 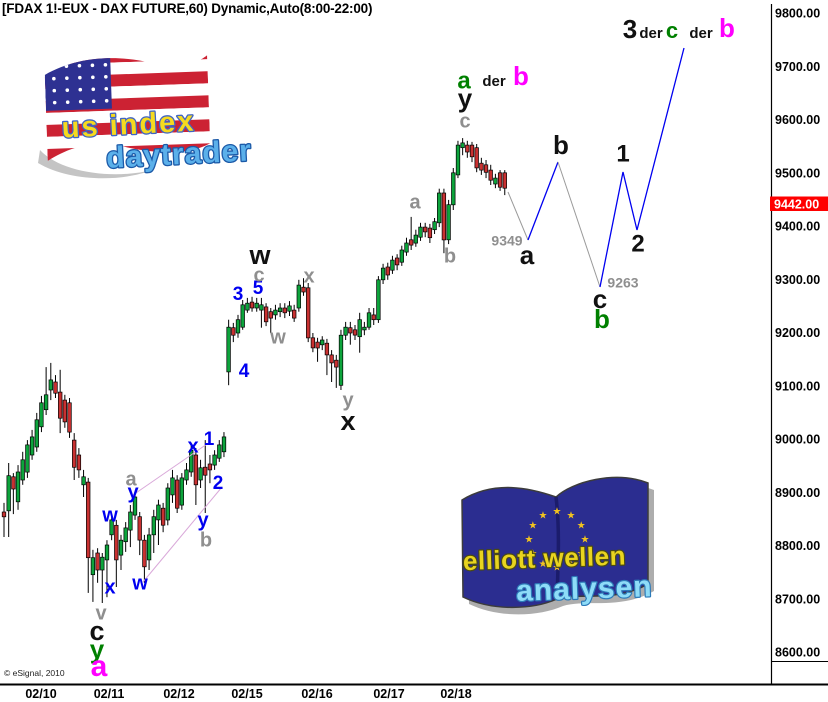 What do you see at coordinates (637, 243) in the screenshot?
I see `wave-label-2: 2` at bounding box center [637, 243].